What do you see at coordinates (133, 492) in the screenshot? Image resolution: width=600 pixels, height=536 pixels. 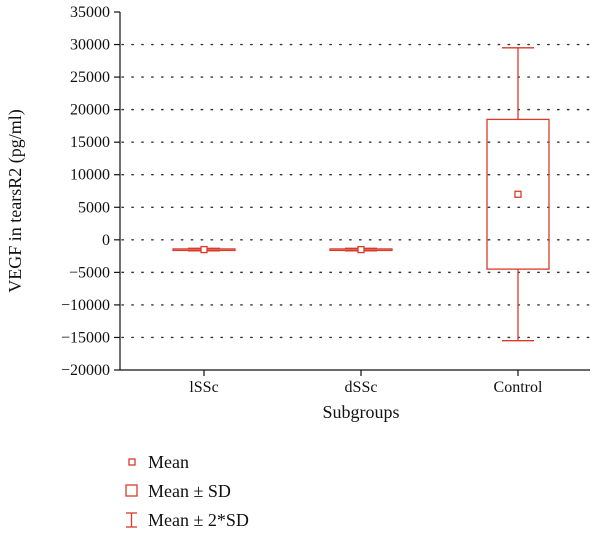 I see `sd-box-icon` at bounding box center [133, 492].